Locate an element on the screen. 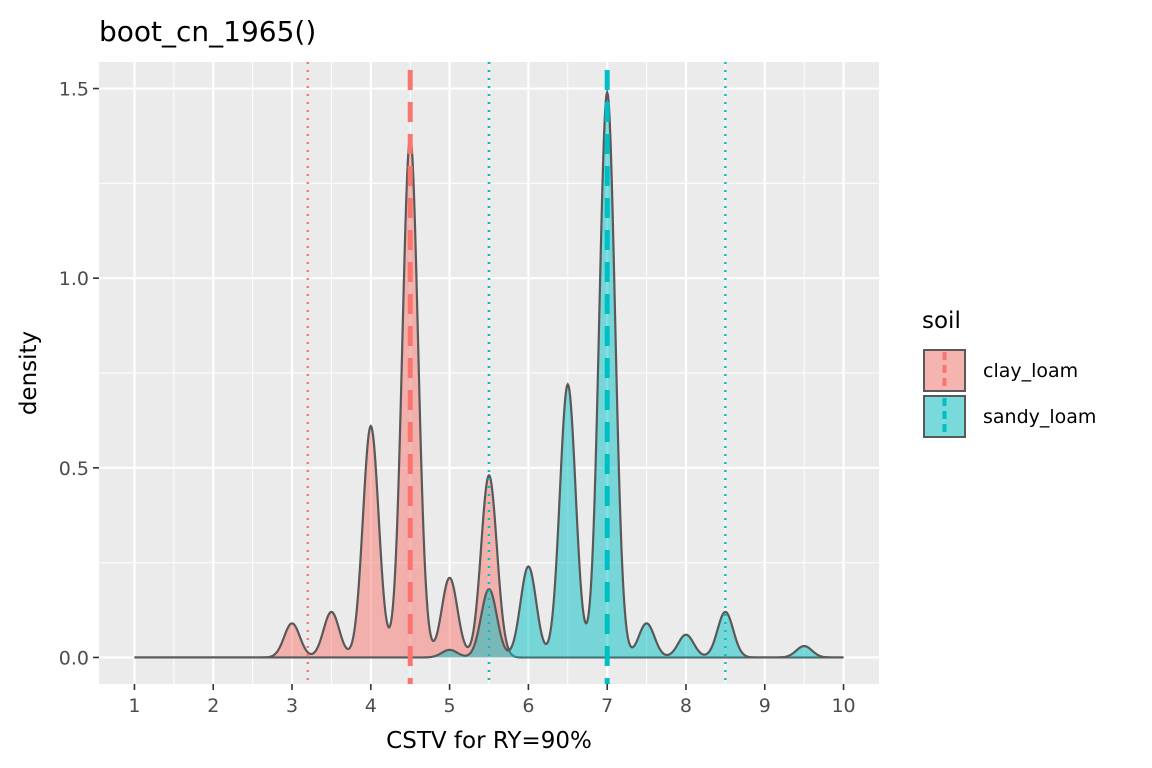 This screenshot has height=768, width=1152. x-tick-label: 7 is located at coordinates (607, 706).